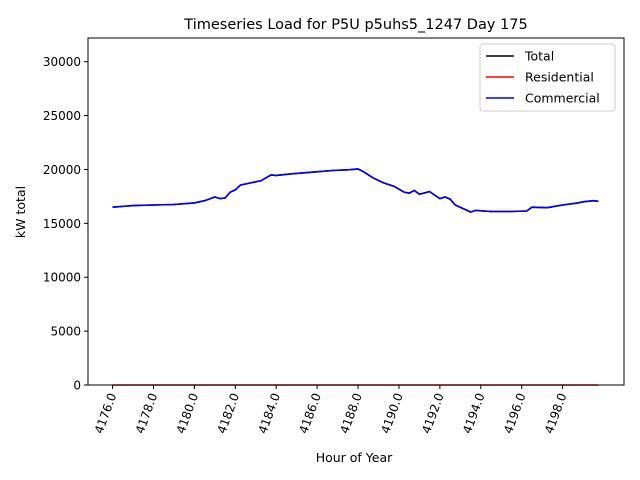  I want to click on y-tick-label: 25000, so click(62, 116).